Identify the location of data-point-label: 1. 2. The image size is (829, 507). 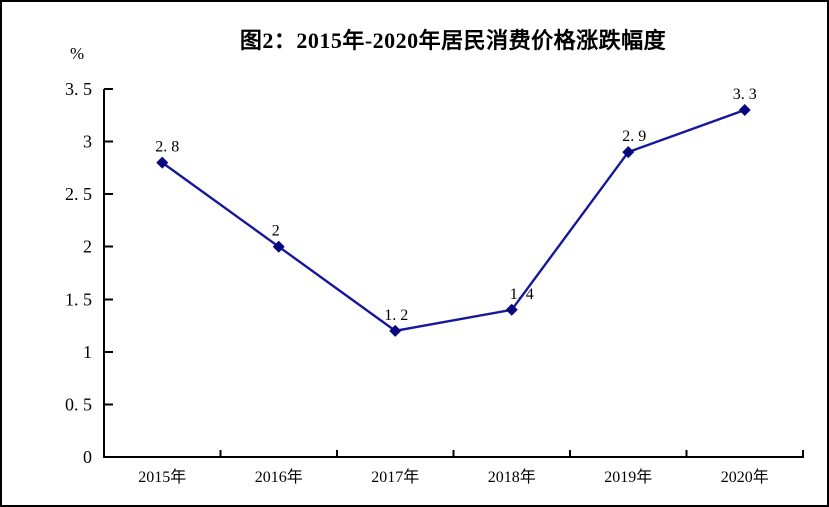
(396, 315).